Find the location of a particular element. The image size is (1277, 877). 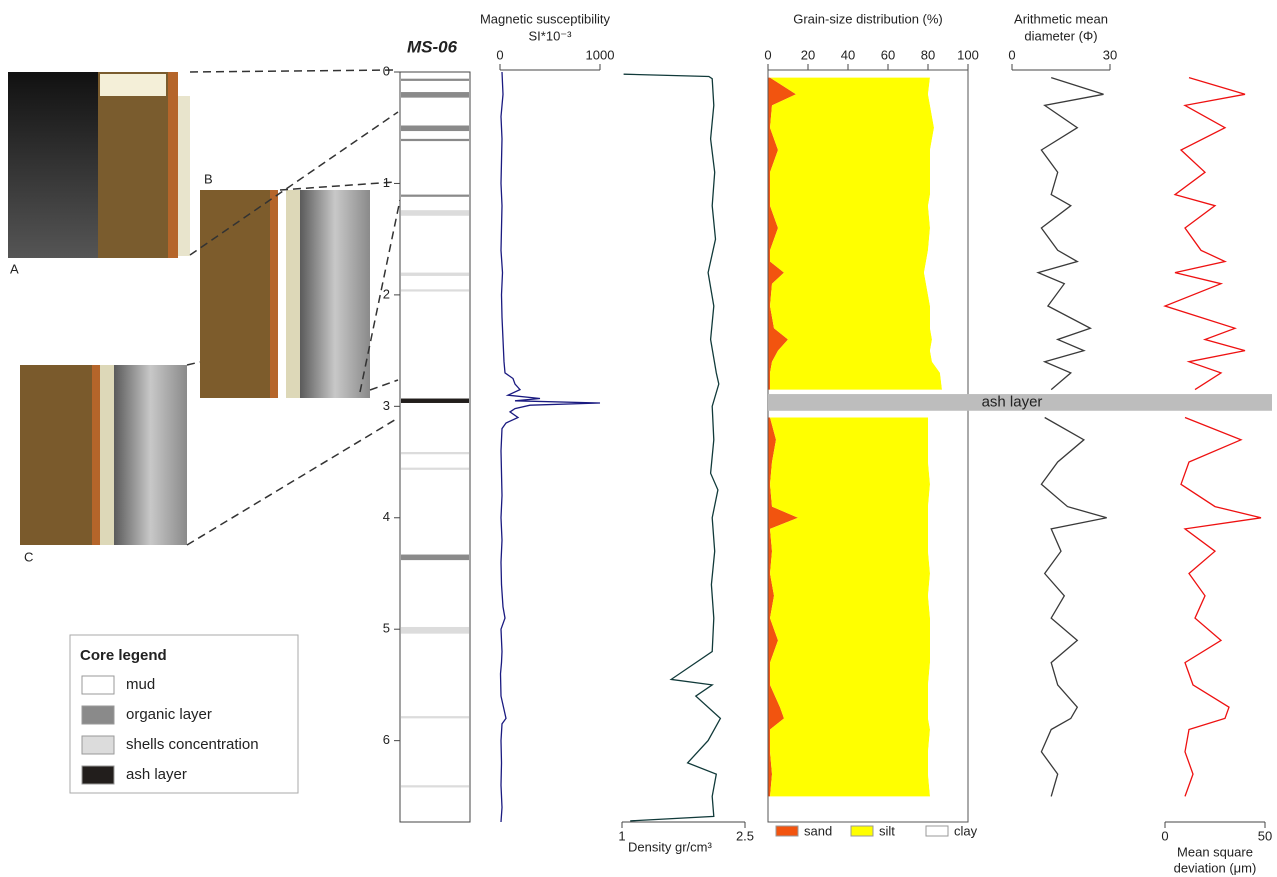

y-tick-label: 4 is located at coordinates (386, 516).